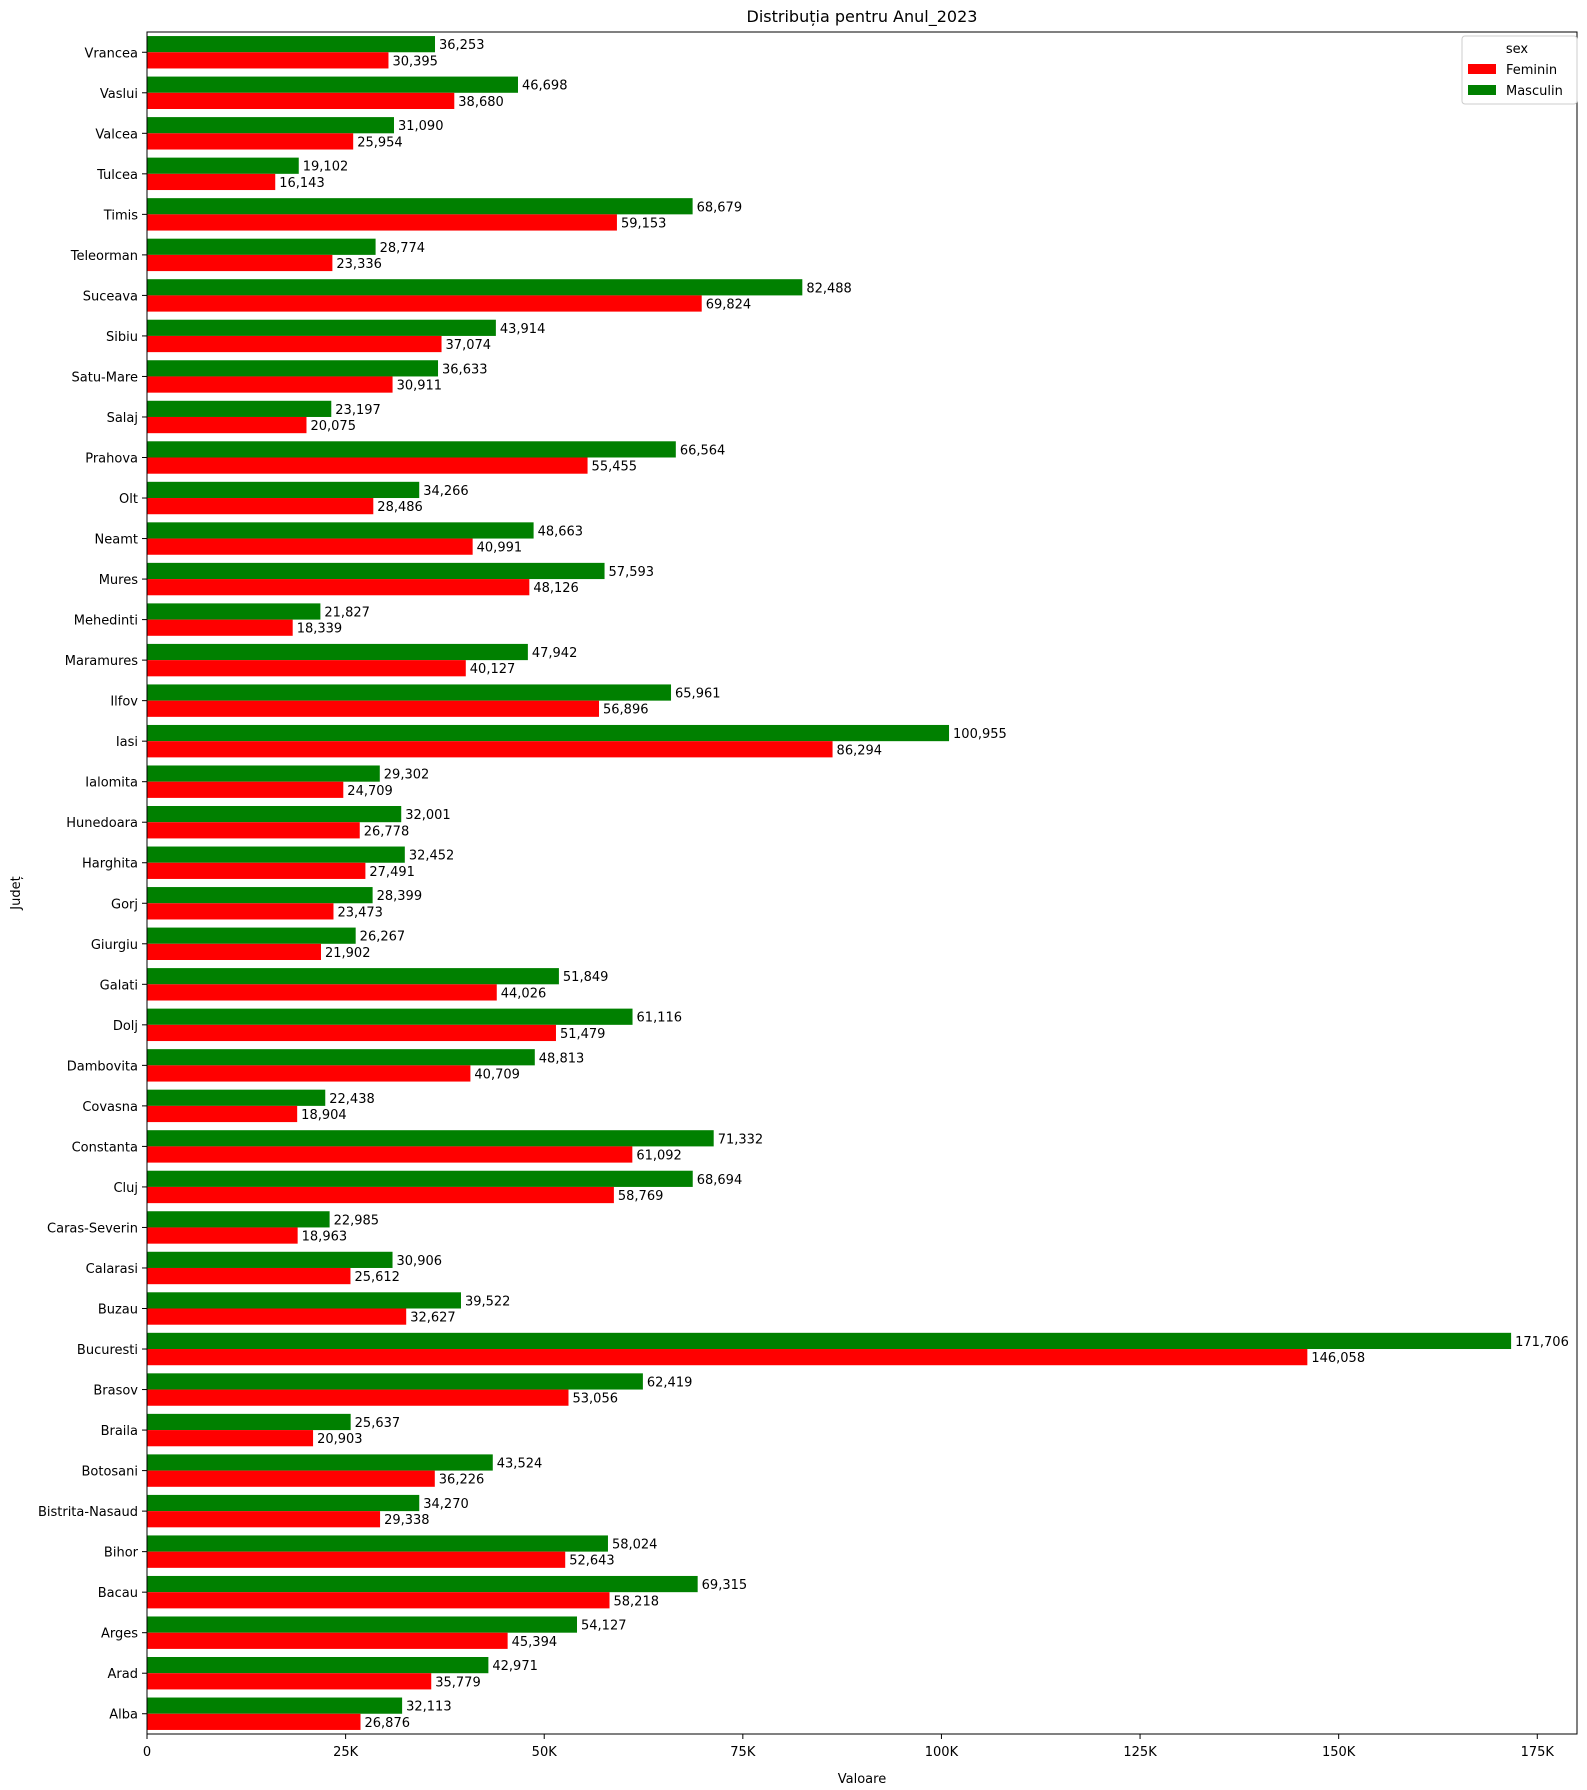  Describe the element at coordinates (249, 1276) in the screenshot. I see `bar-feminin-calarasi` at that location.